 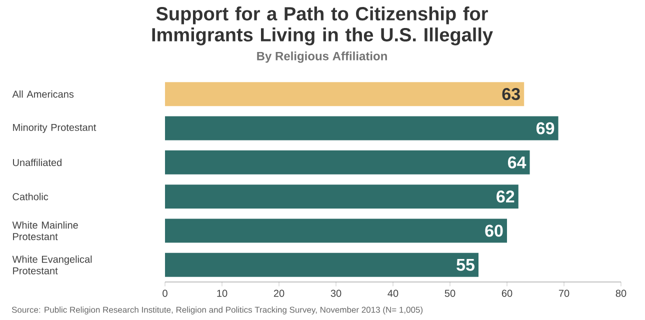 I want to click on x-tick-label: 70, so click(x=564, y=293).